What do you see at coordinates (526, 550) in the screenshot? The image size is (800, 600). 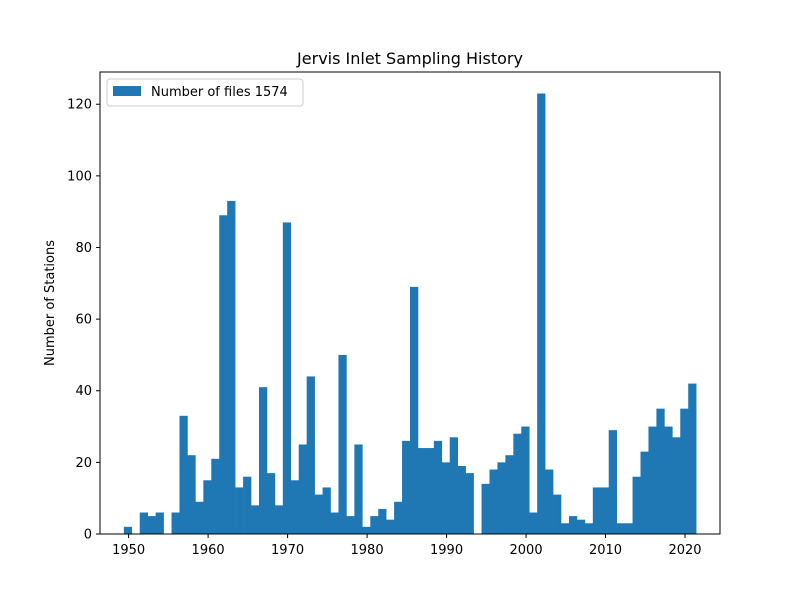 I see `x-tick-label: 2000` at bounding box center [526, 550].